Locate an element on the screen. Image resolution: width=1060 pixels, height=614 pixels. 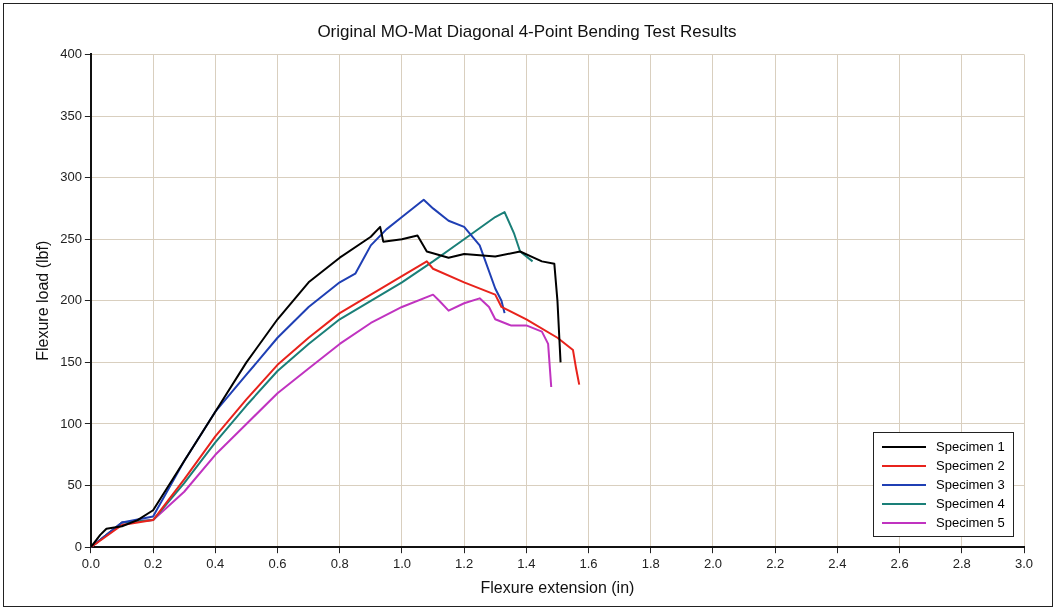
x-tick-label: 1.8 is located at coordinates (650, 563).